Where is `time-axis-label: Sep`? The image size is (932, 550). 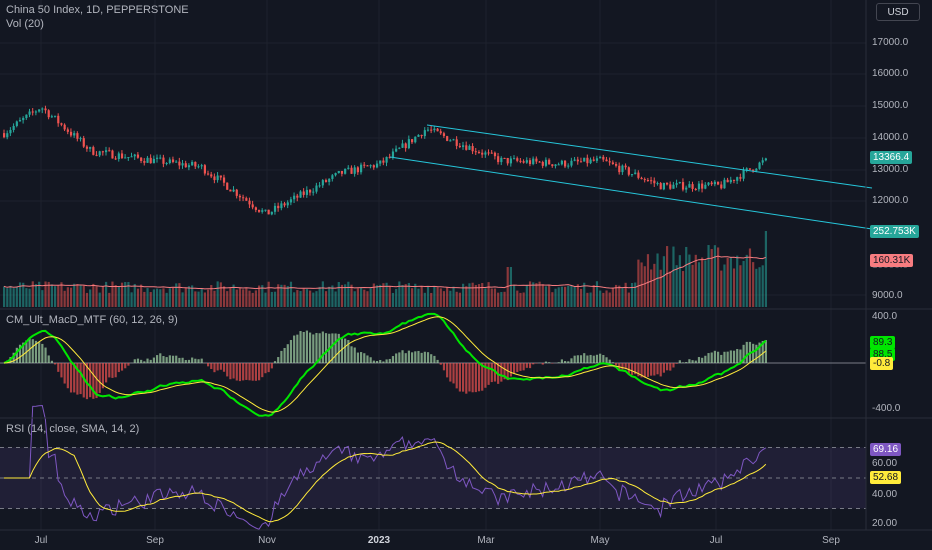
time-axis-label: Sep is located at coordinates (155, 540).